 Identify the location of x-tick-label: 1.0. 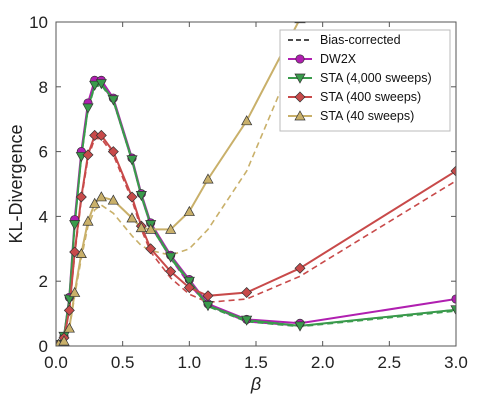
(190, 362).